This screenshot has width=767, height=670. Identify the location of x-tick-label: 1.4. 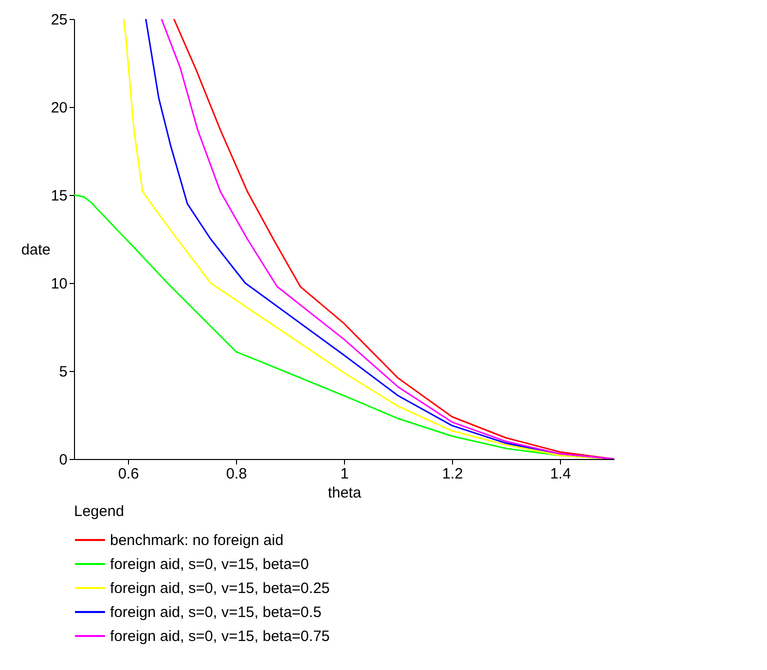
(560, 474).